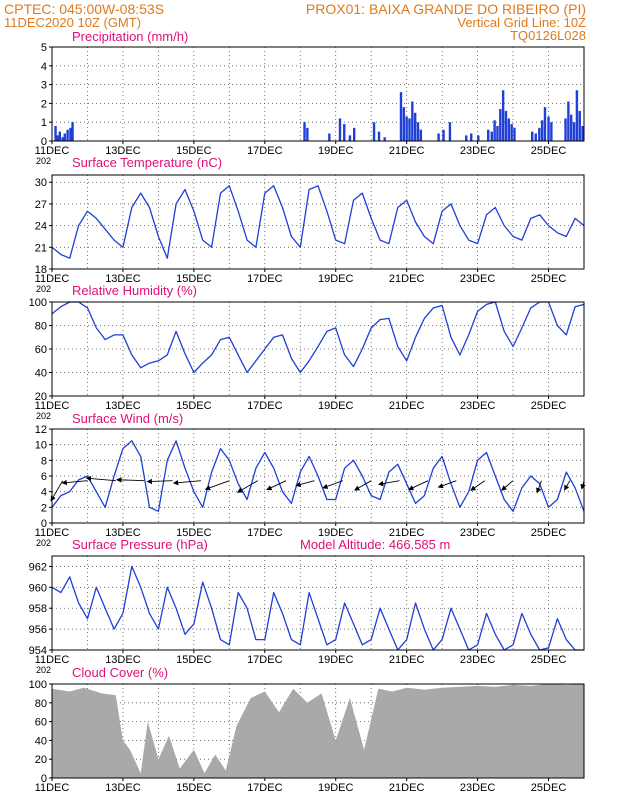 The width and height of the screenshot is (618, 800). Describe the element at coordinates (147, 162) in the screenshot. I see `panel-title: Surface Temperature (nC)` at that location.